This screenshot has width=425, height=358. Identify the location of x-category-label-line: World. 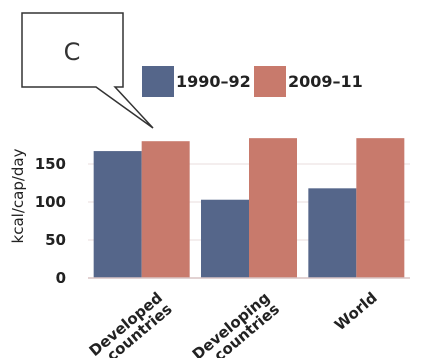
(356, 311).